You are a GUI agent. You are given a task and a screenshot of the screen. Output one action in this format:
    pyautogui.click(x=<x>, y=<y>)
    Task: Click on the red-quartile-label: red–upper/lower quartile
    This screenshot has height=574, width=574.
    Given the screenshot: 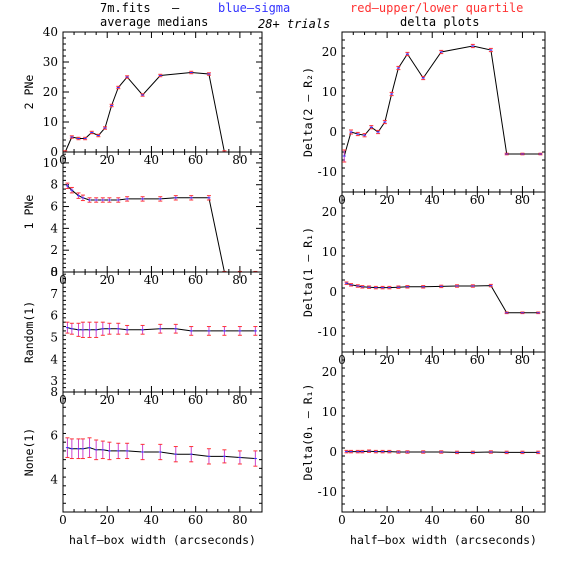 What is the action you would take?
    pyautogui.click(x=436, y=8)
    